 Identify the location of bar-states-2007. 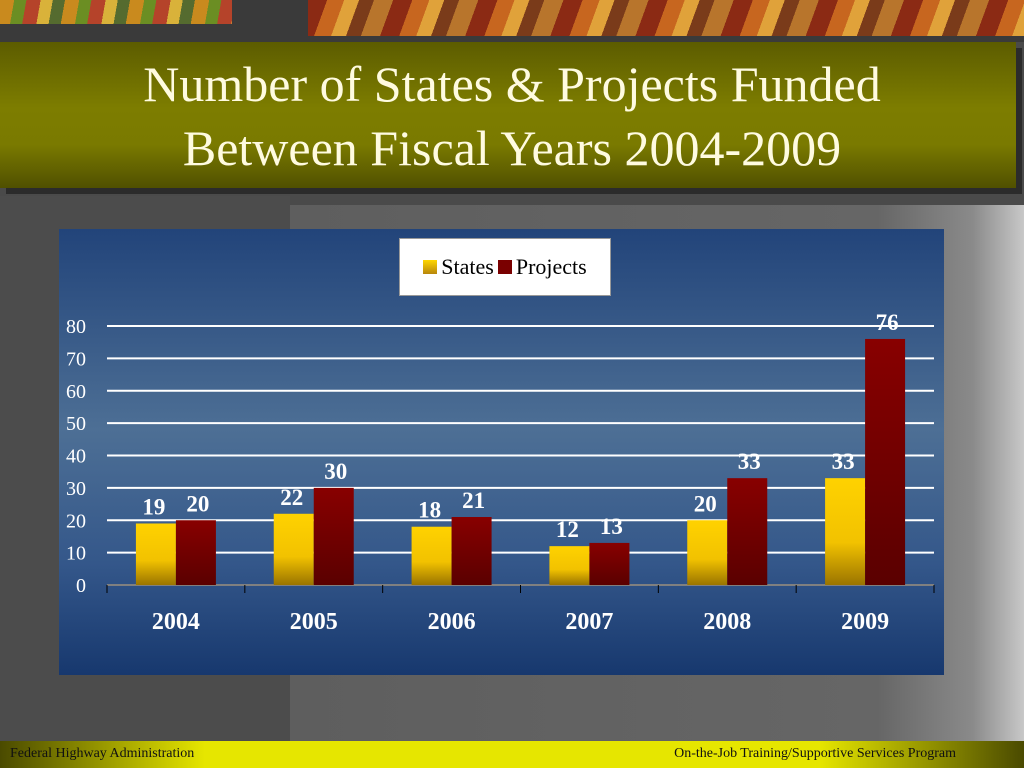
(569, 565).